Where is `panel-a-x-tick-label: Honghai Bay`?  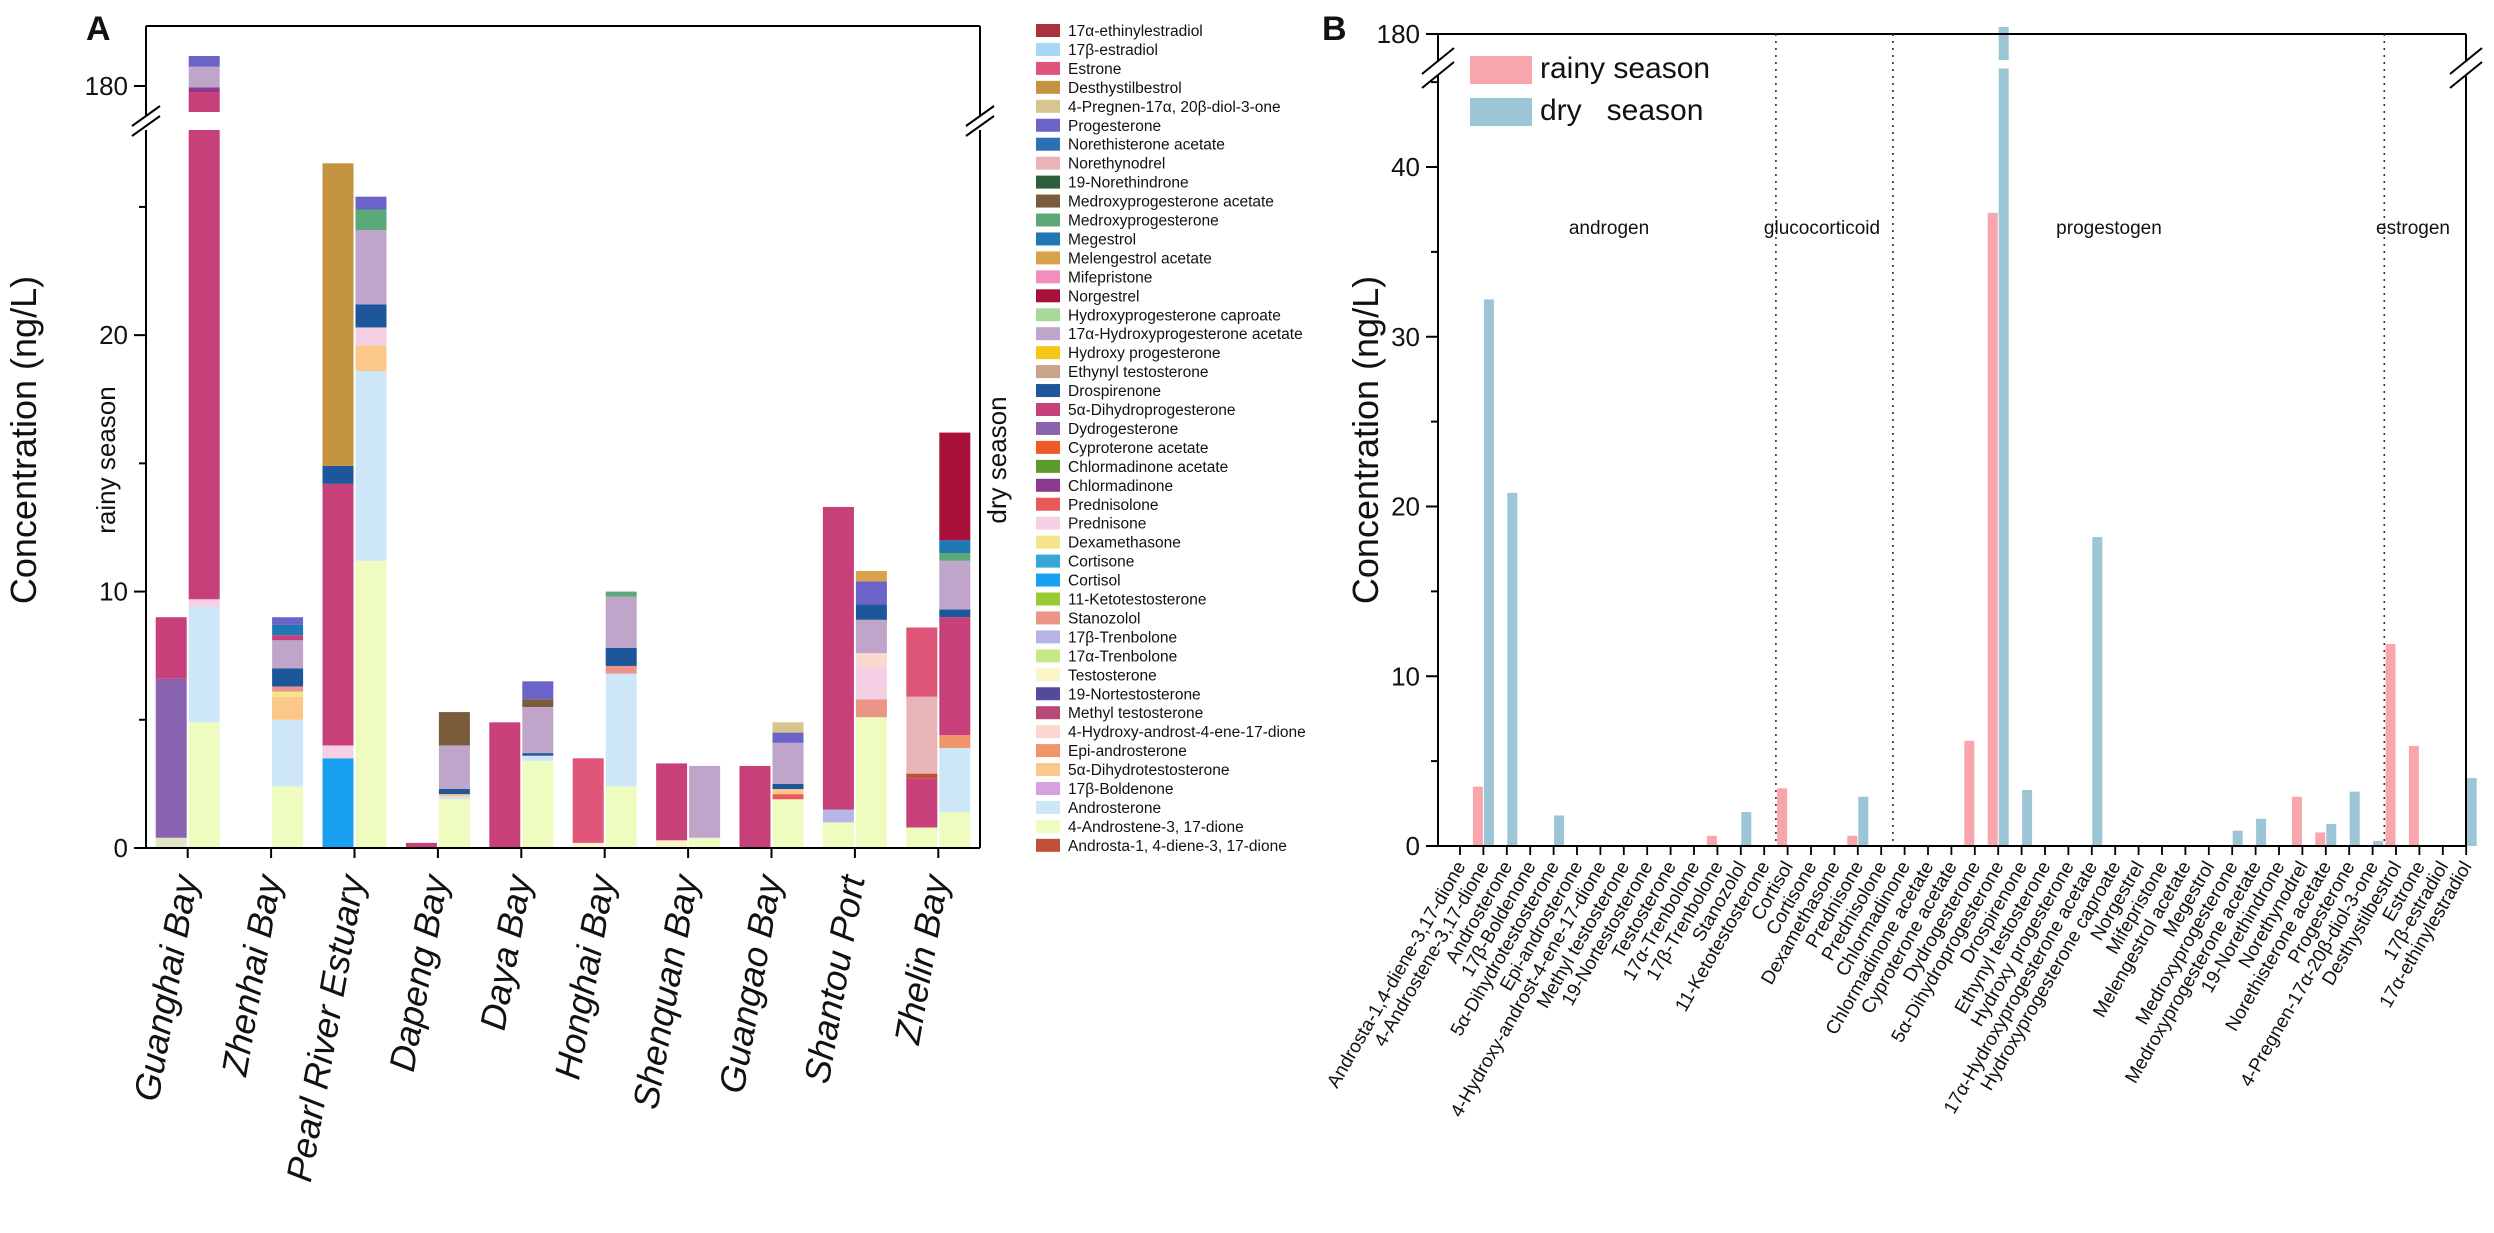
panel-a-x-tick-label: Honghai Bay is located at coordinates (584, 976).